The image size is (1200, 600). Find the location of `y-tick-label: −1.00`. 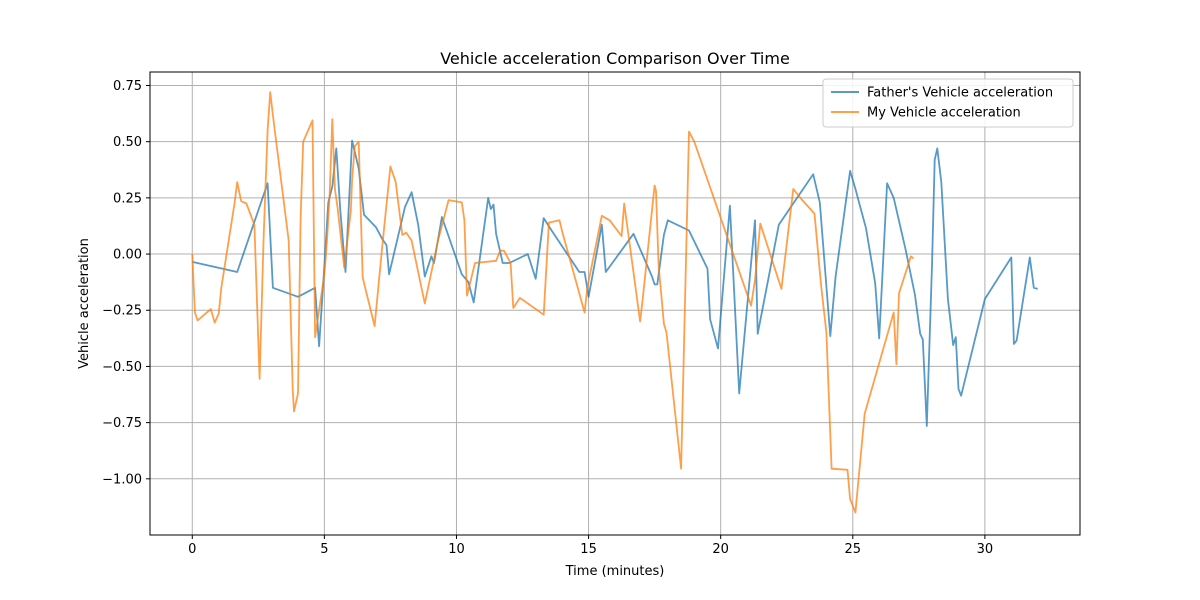

y-tick-label: −1.00 is located at coordinates (122, 479).